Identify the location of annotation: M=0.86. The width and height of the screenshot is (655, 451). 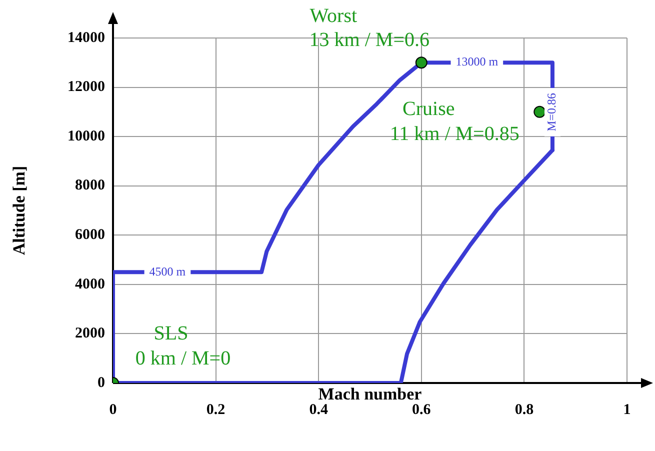
(551, 112).